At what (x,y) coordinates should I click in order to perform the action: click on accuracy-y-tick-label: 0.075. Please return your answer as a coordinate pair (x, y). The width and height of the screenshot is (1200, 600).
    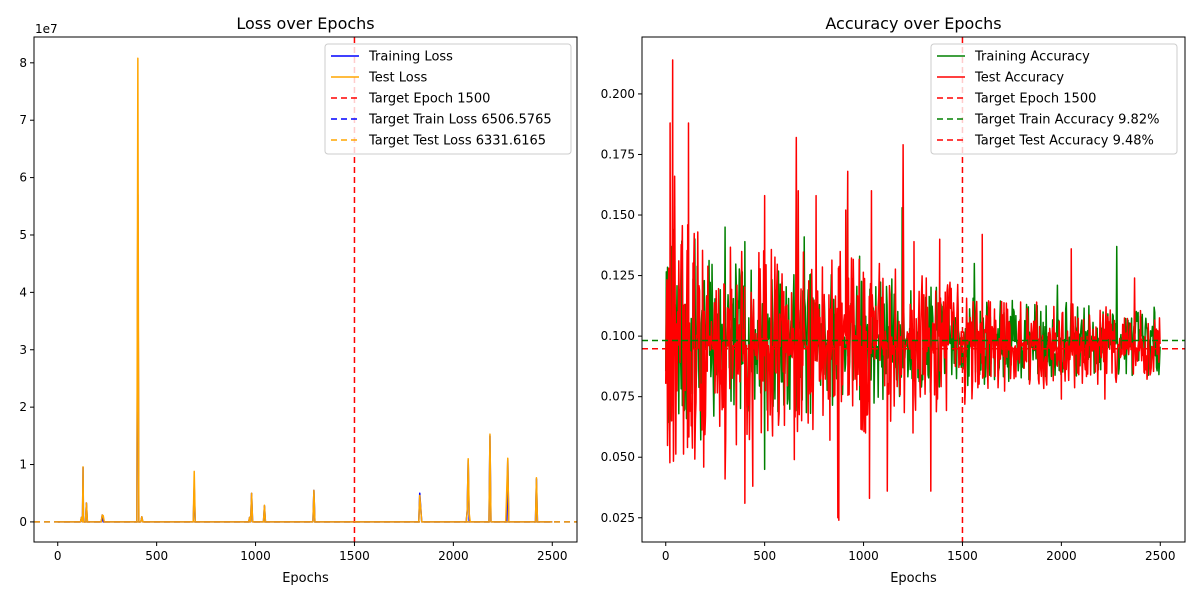
    Looking at the image, I should click on (618, 397).